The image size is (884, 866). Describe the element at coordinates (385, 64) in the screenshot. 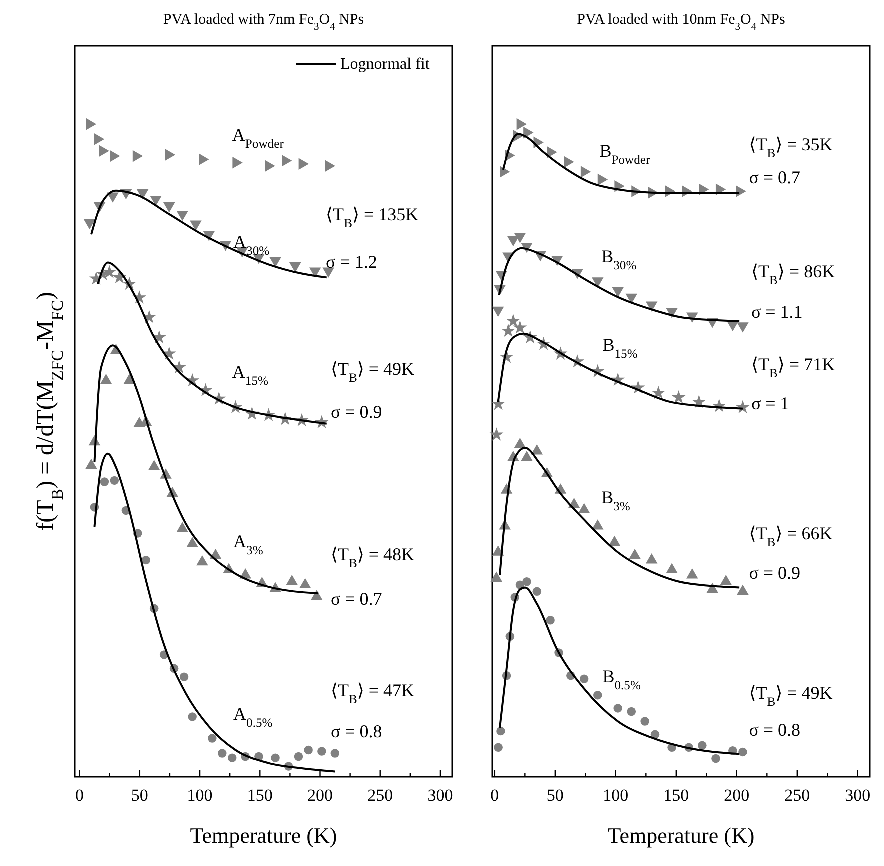

I see `legend-label: Lognormal fit` at that location.